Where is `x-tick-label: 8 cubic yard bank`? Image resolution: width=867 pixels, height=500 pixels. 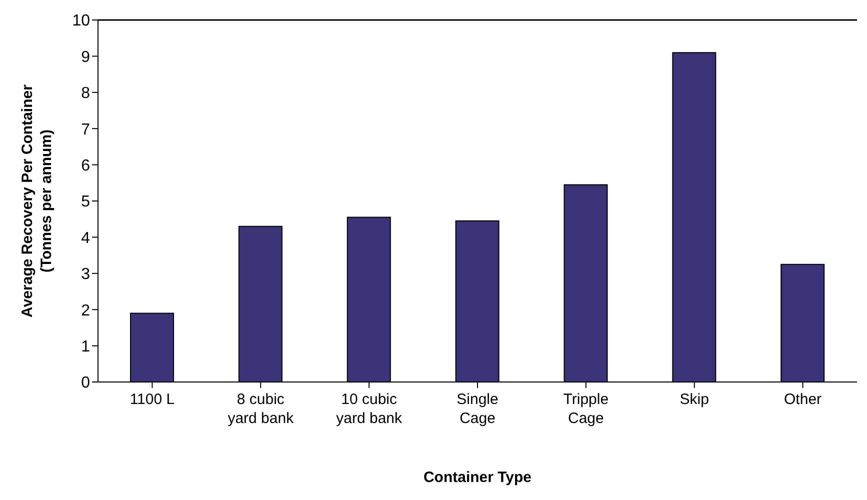 x-tick-label: 8 cubic yard bank is located at coordinates (261, 409).